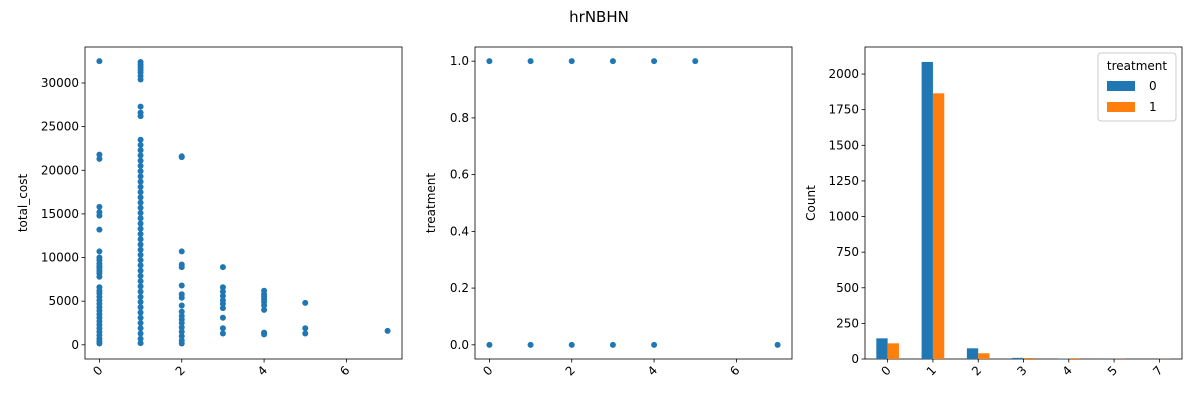 The height and width of the screenshot is (400, 1200). Describe the element at coordinates (847, 252) in the screenshot. I see `y-tick-label: 750` at that location.